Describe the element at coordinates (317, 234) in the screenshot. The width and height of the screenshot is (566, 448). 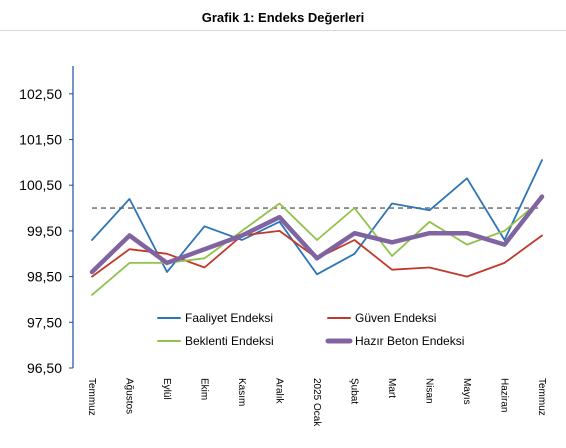
I see `series-line-haz-r-beton-endeksi` at that location.